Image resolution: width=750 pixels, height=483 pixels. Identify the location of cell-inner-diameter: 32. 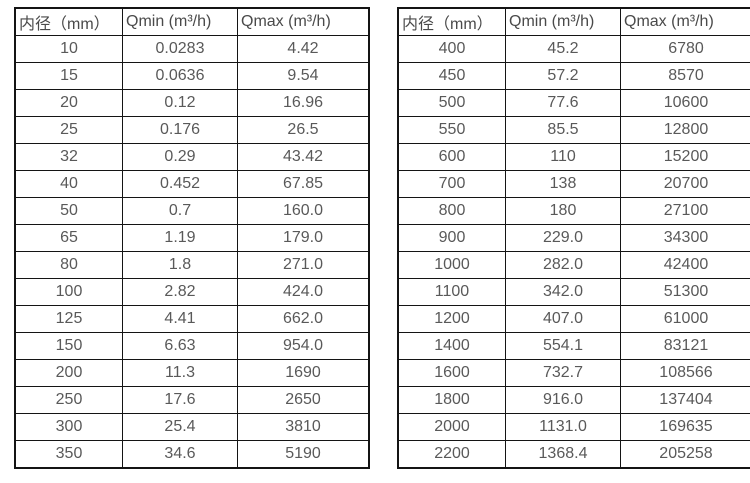
(68, 157).